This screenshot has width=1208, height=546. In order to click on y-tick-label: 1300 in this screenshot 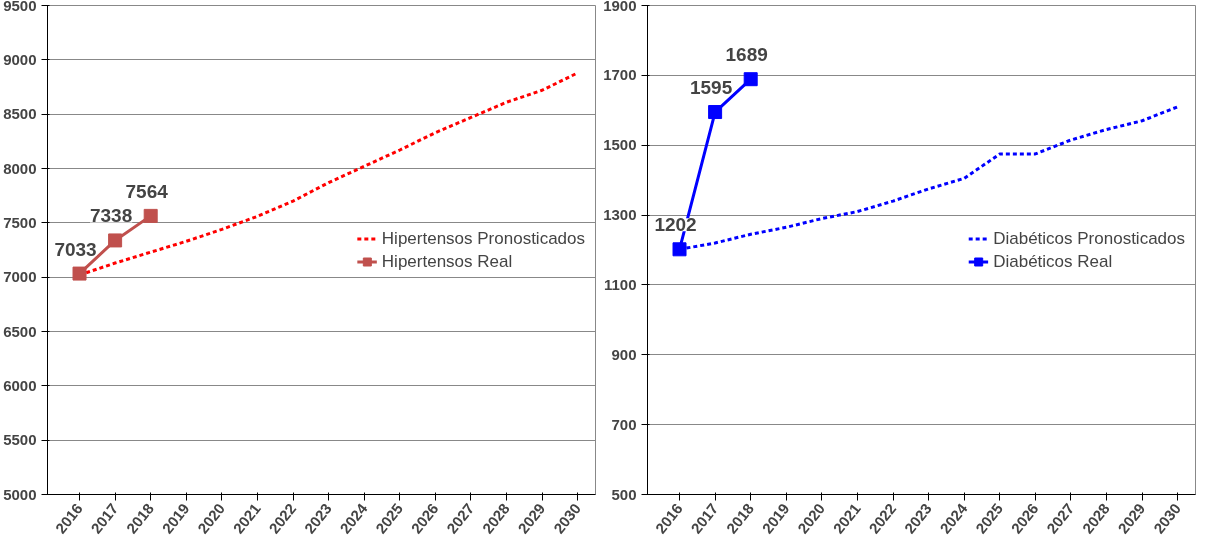, I will do `click(620, 215)`.